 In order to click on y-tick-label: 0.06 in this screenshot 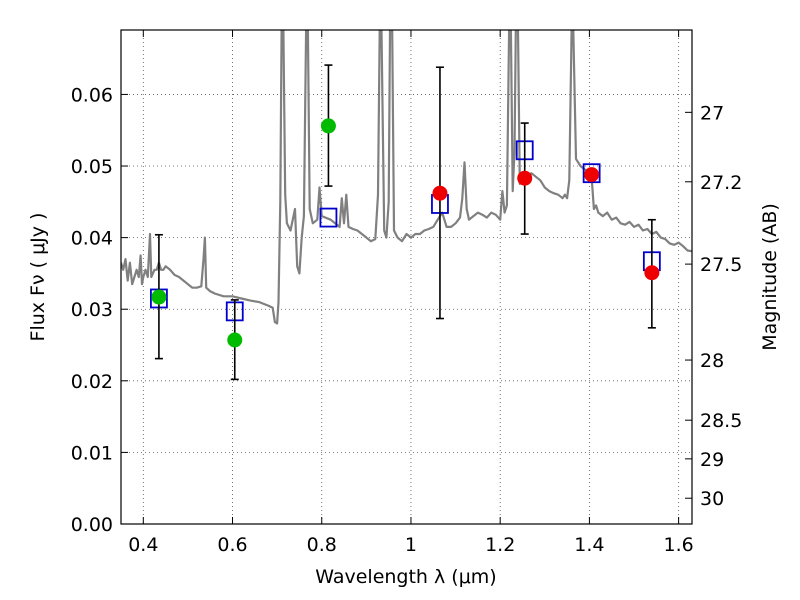, I will do `click(92, 95)`.